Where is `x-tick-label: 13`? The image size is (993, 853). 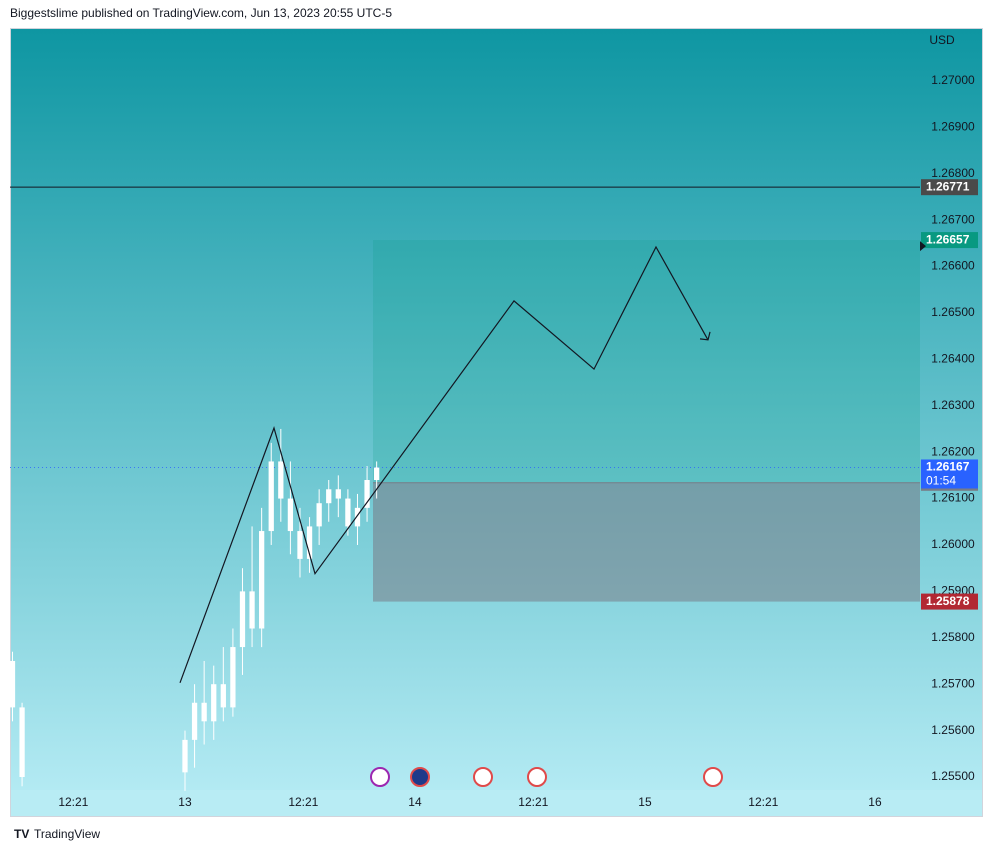
x-tick-label: 13 is located at coordinates (185, 802).